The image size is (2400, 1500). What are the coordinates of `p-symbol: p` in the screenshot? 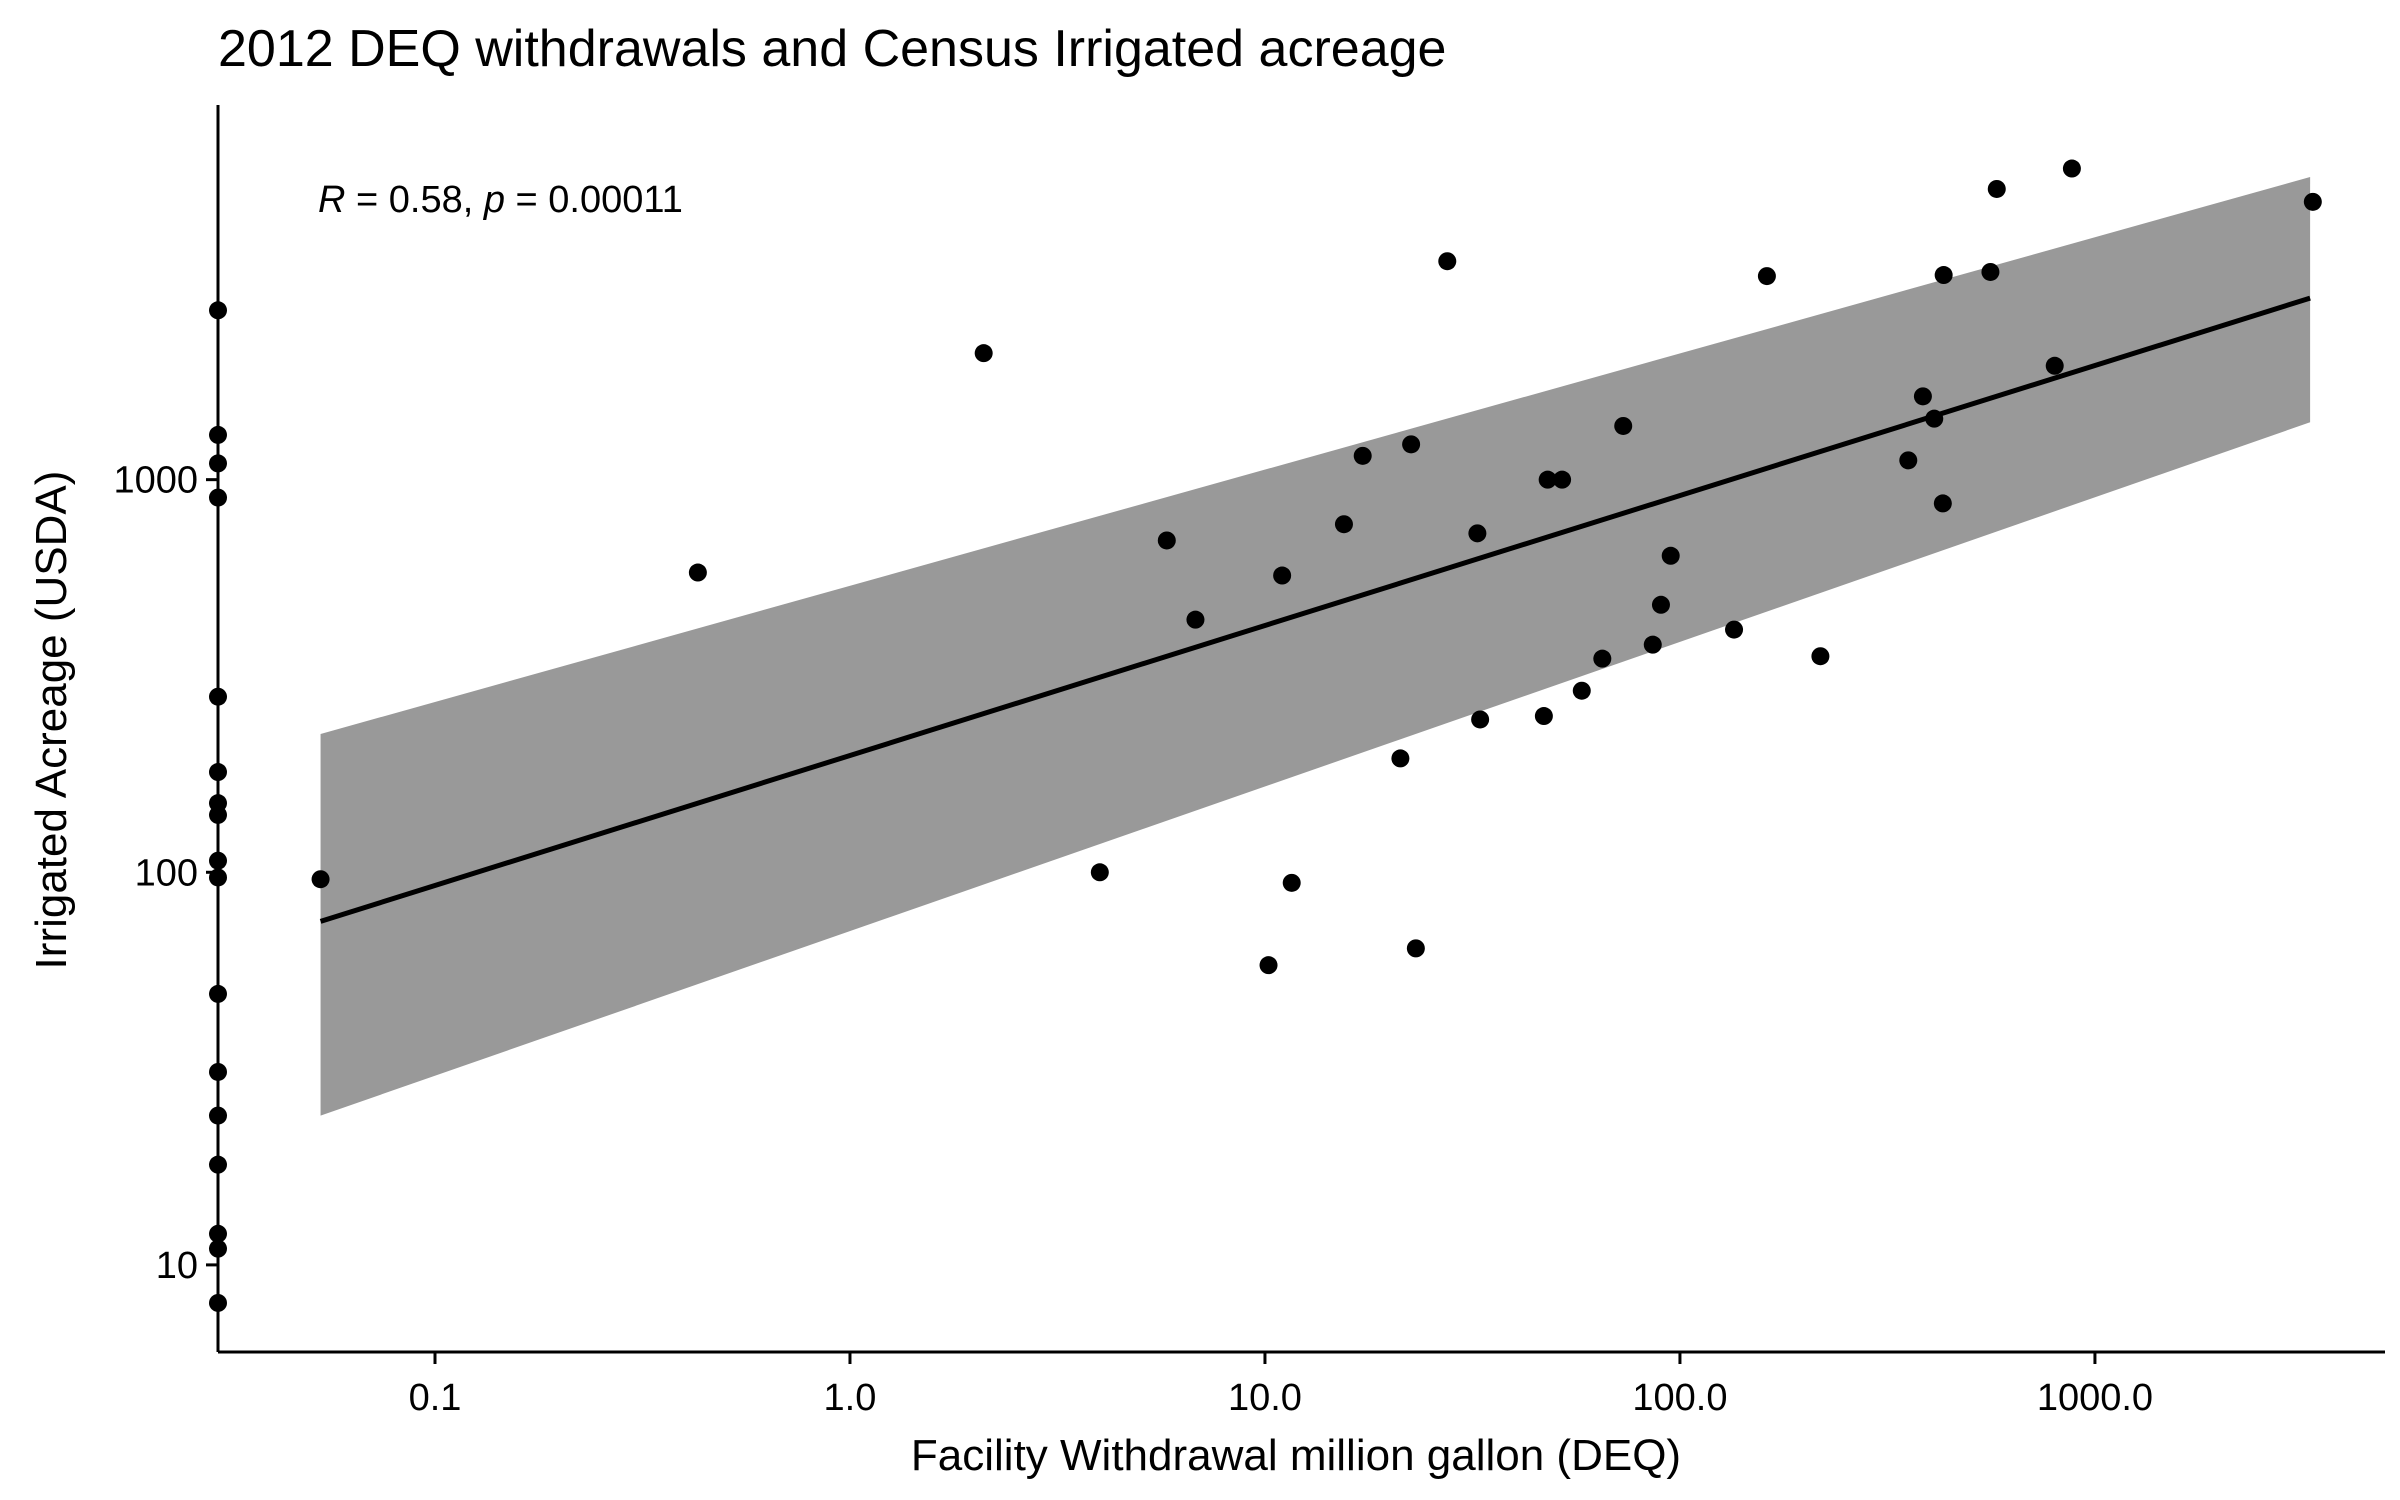 It's located at (494, 200).